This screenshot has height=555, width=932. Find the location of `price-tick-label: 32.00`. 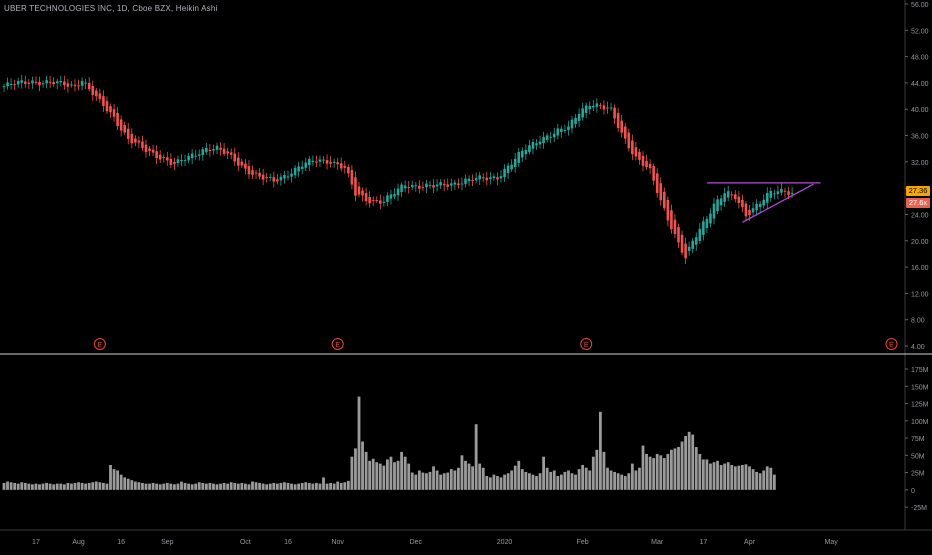

price-tick-label: 32.00 is located at coordinates (920, 163).